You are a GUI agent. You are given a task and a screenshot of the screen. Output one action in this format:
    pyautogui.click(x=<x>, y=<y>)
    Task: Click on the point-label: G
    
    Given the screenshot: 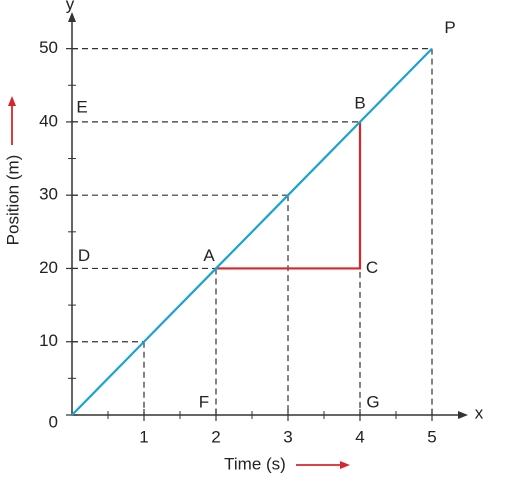 What is the action you would take?
    pyautogui.click(x=372, y=401)
    